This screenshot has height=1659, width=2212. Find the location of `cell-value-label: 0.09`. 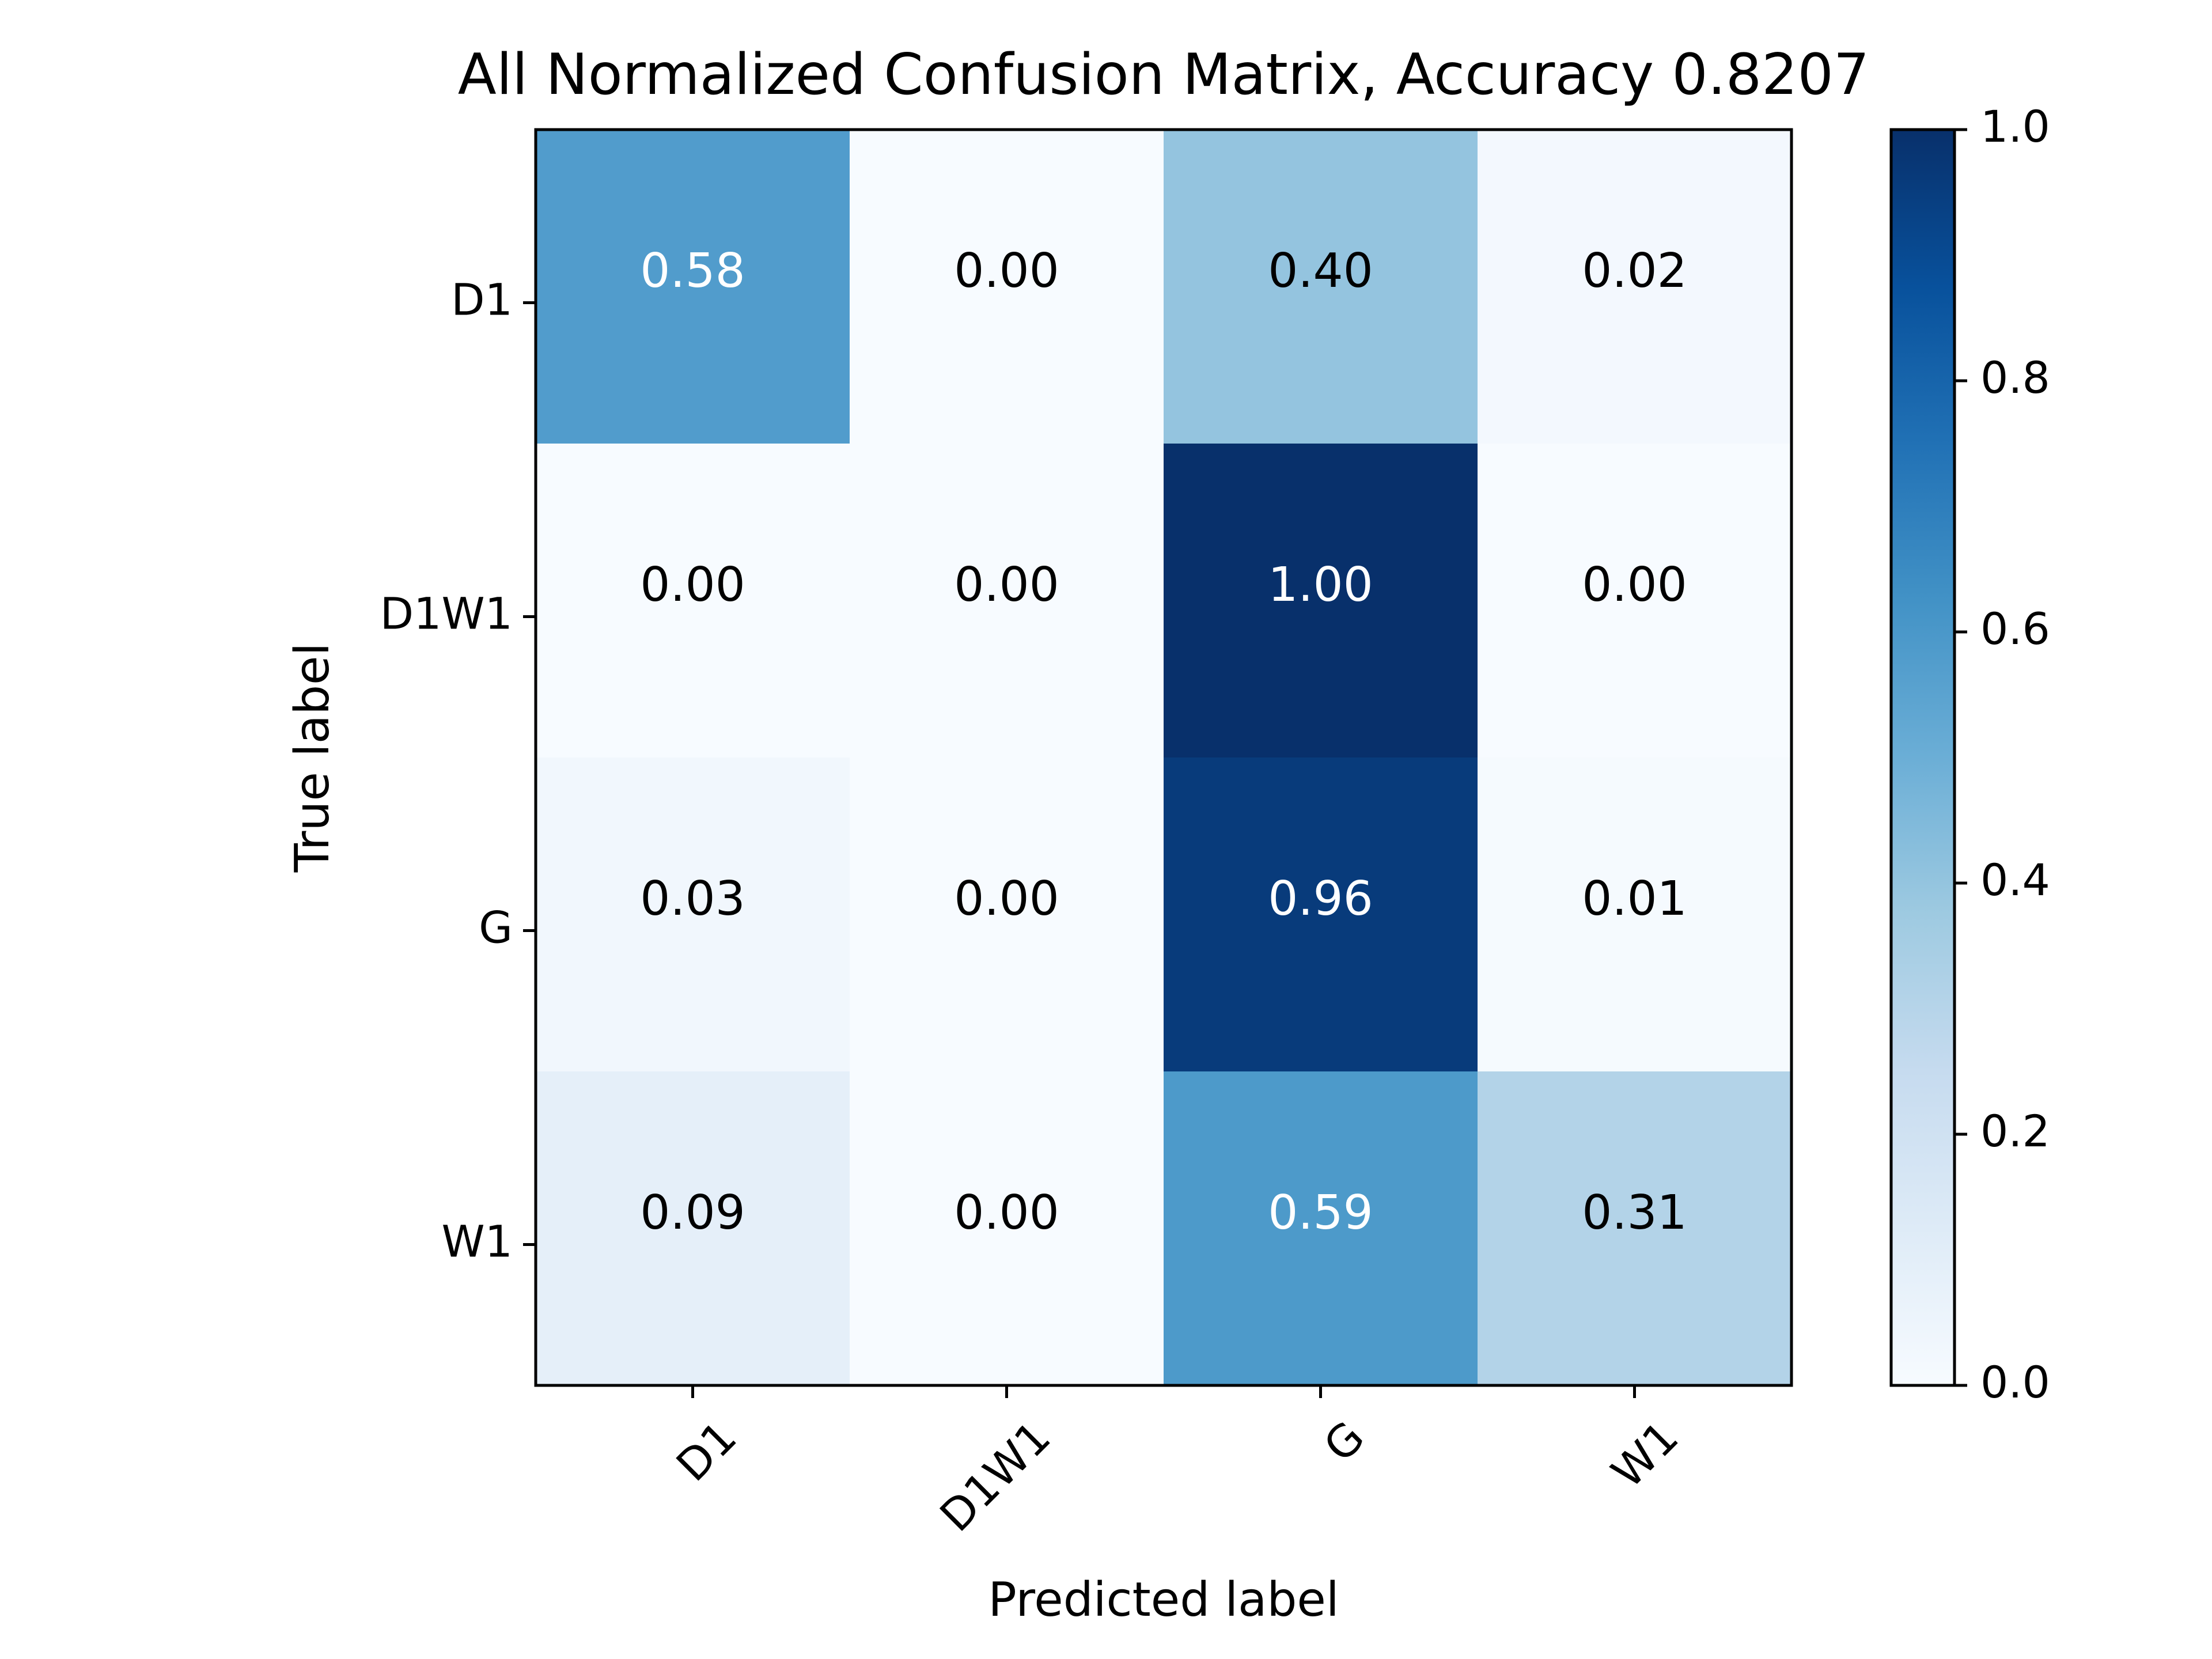

cell-value-label: 0.09 is located at coordinates (692, 1212).